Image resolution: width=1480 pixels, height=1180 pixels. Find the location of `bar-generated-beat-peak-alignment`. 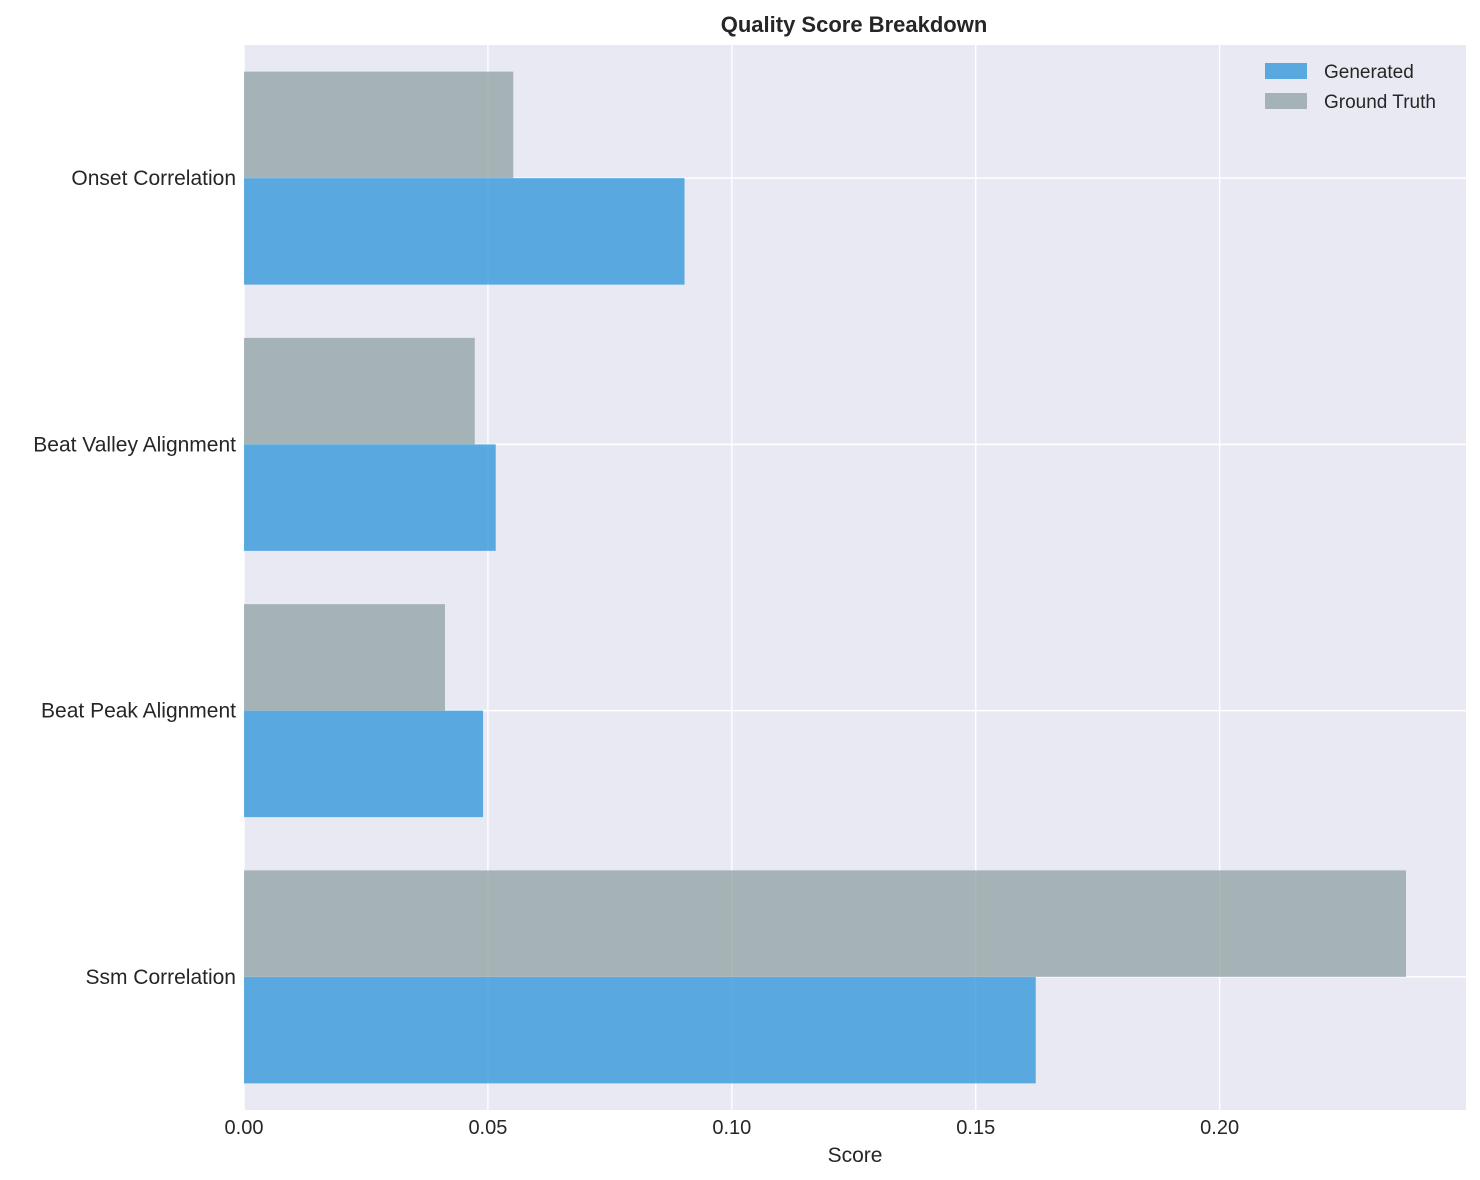

bar-generated-beat-peak-alignment is located at coordinates (364, 764).